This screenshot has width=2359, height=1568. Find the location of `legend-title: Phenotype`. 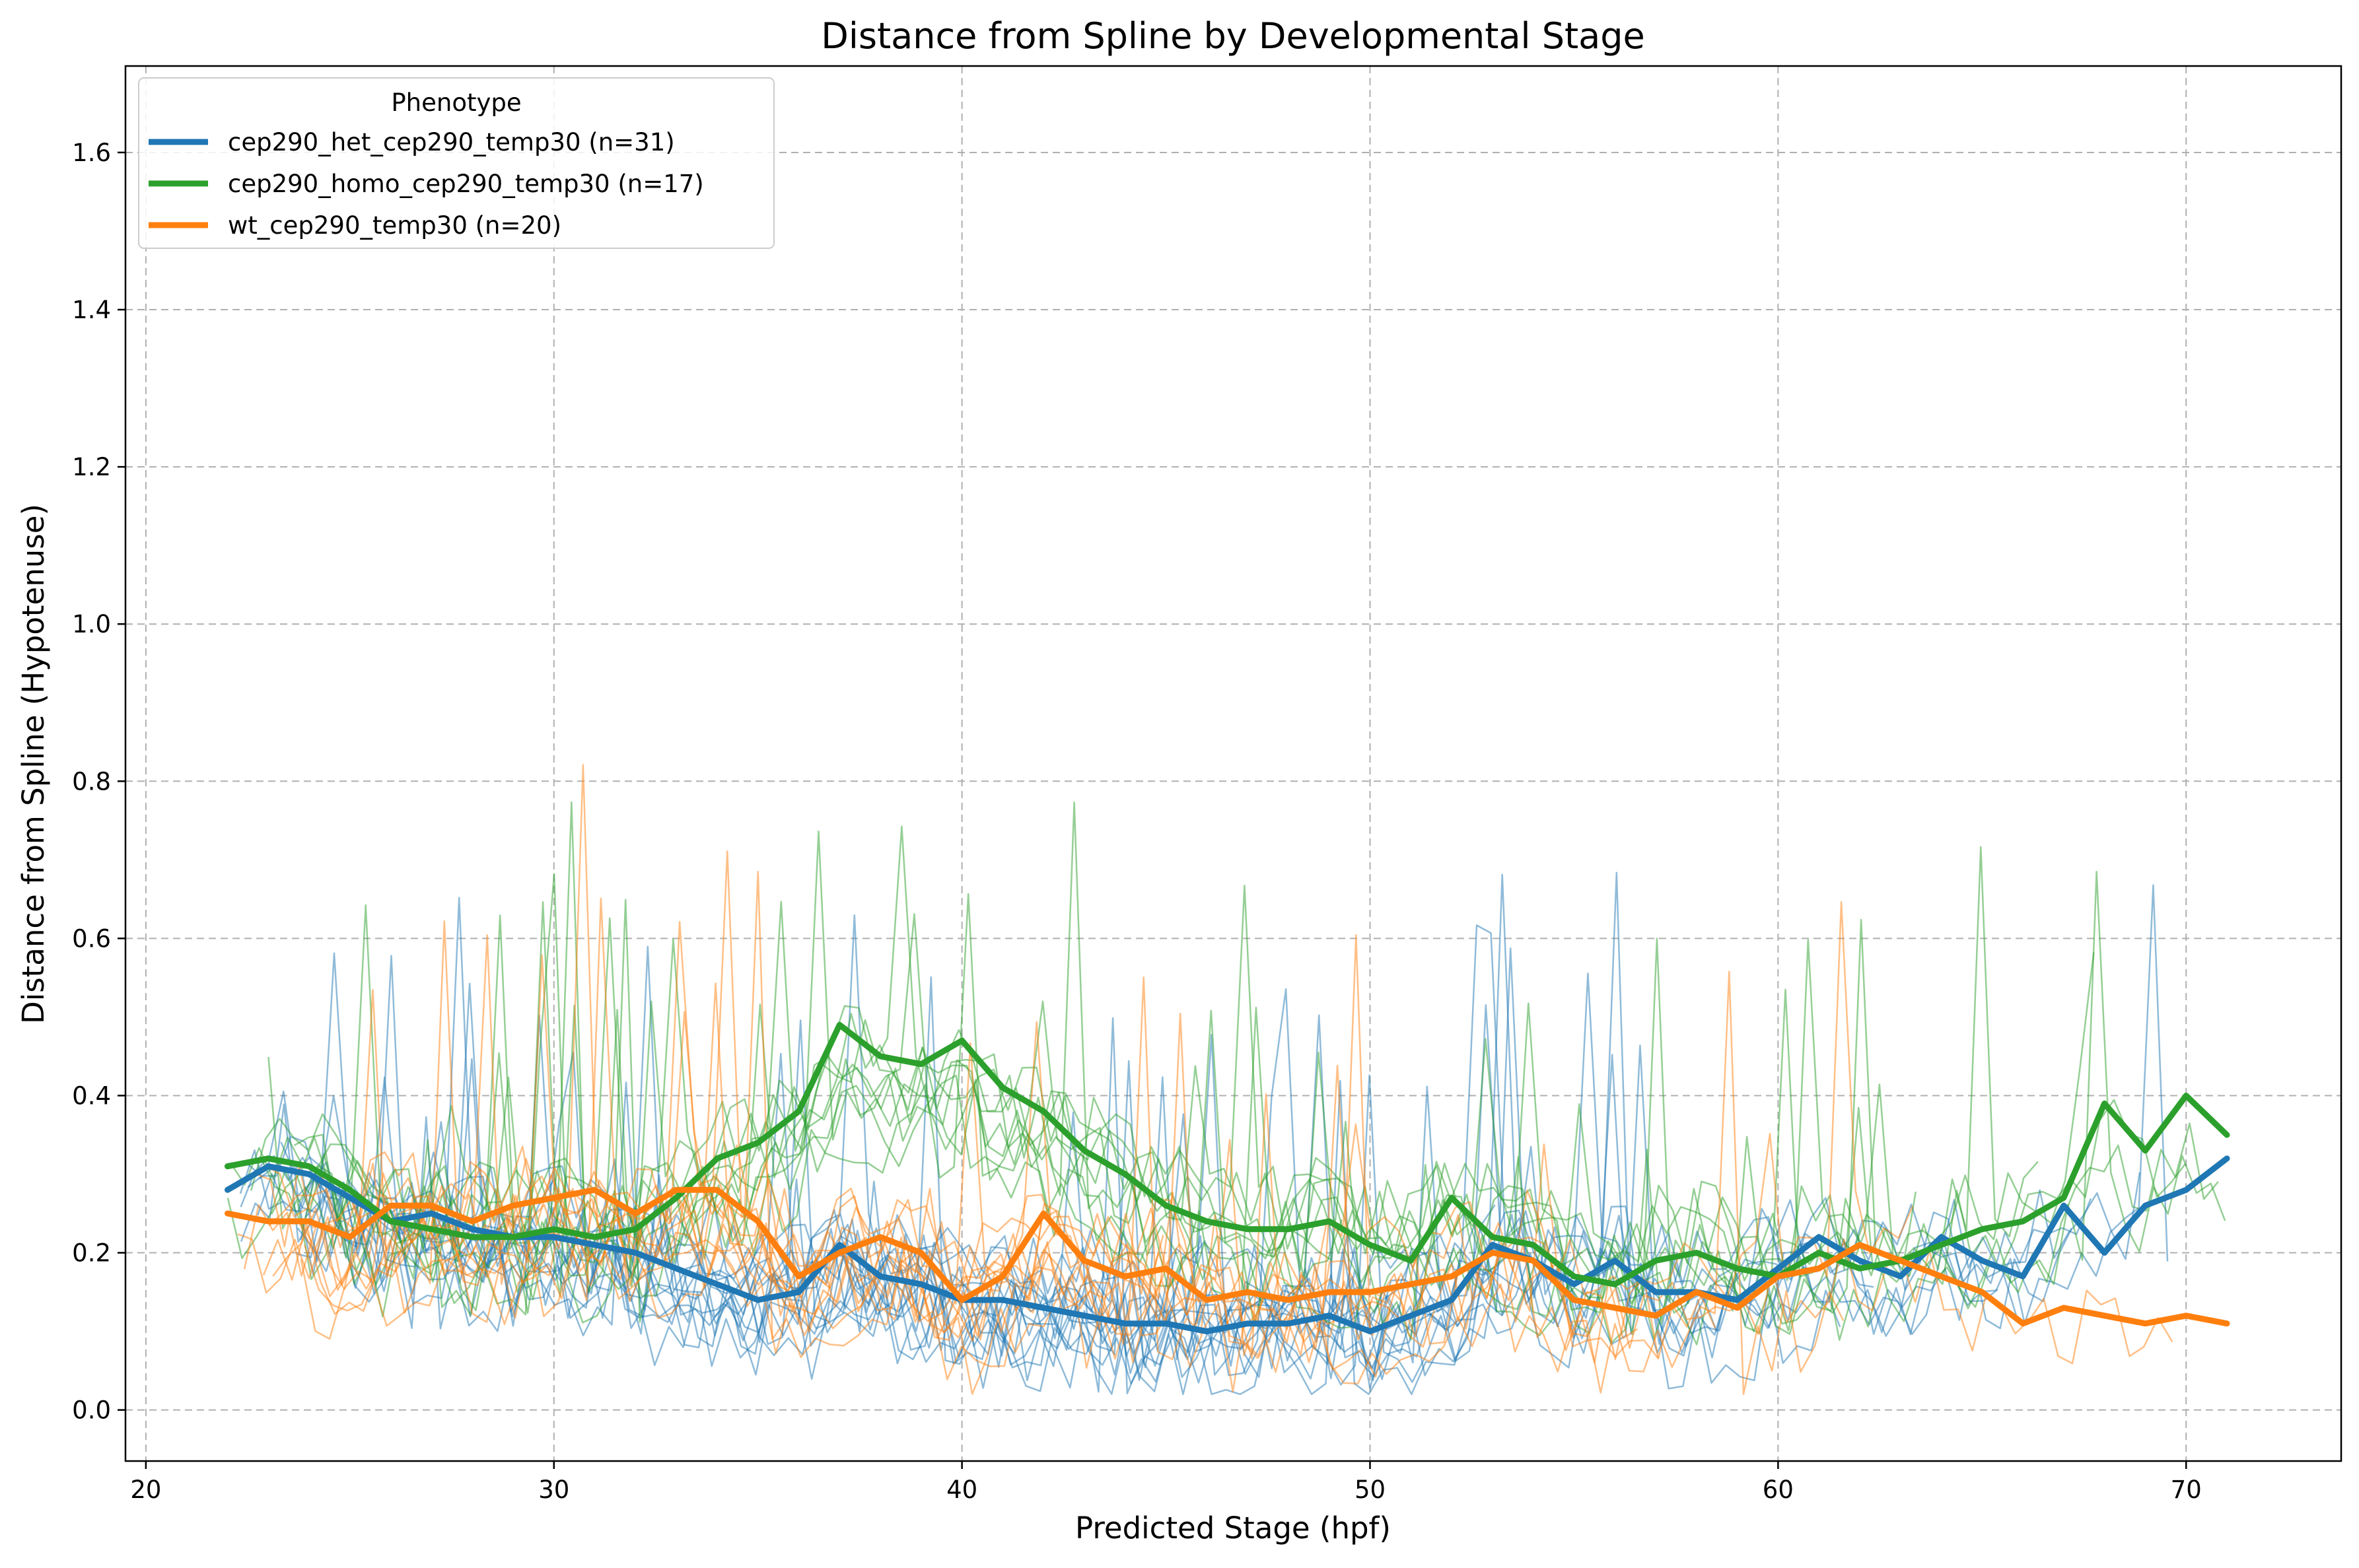

legend-title: Phenotype is located at coordinates (456, 102).